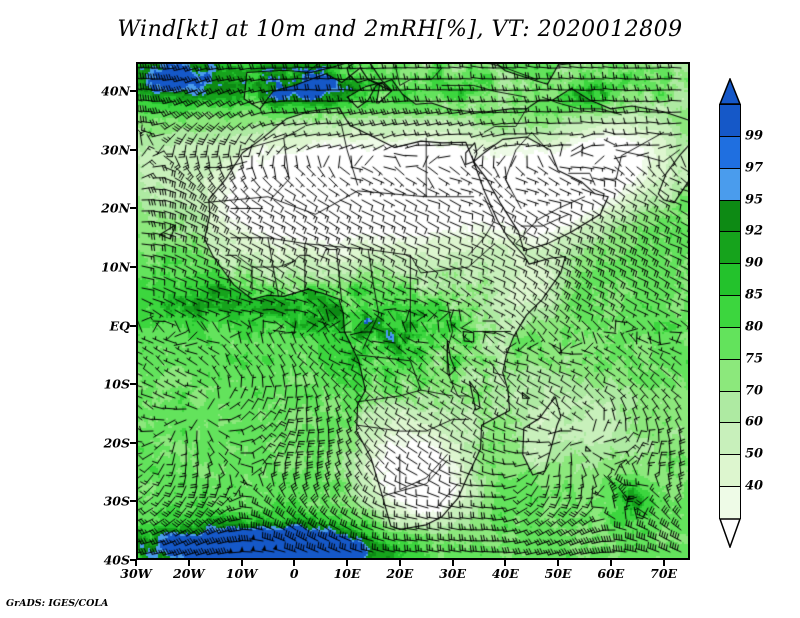 The width and height of the screenshot is (800, 618). Describe the element at coordinates (754, 422) in the screenshot. I see `colorbar-tick-label: 60` at that location.